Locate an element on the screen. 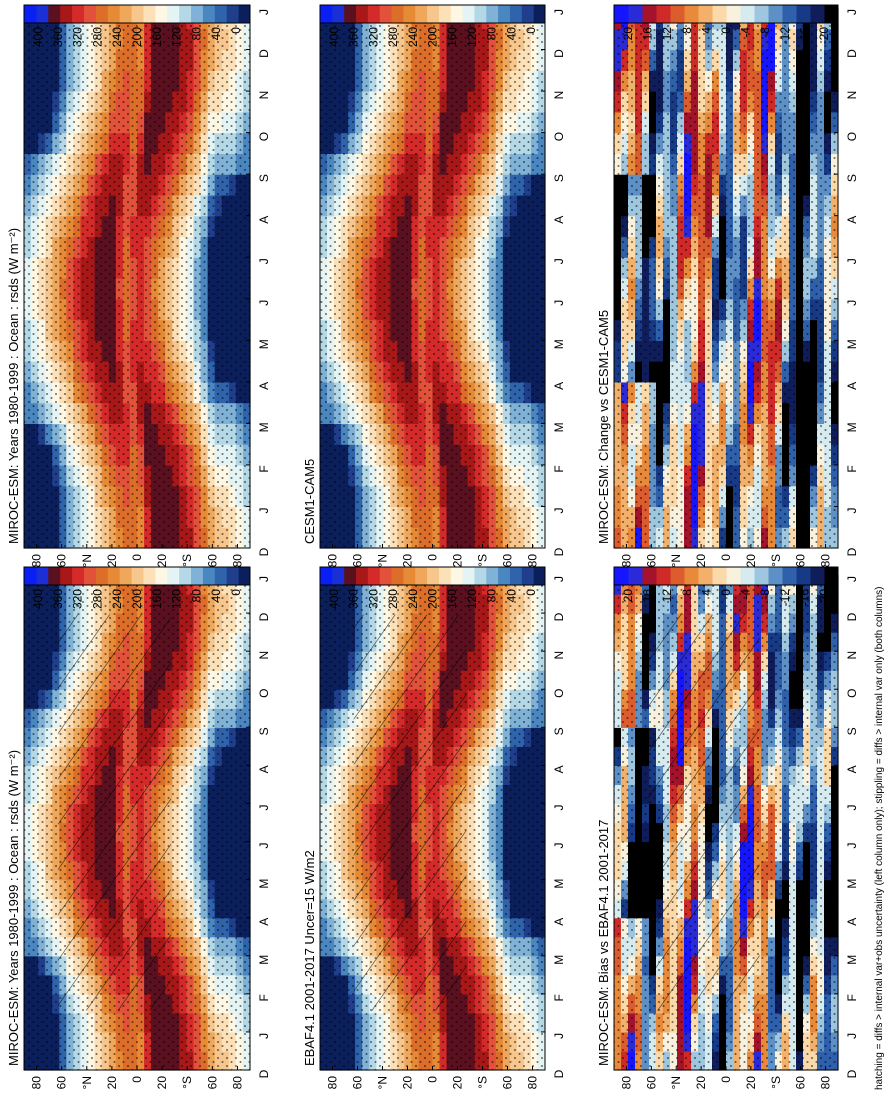 This screenshot has height=1102, width=895. panel-title: CESM1-CAM5 is located at coordinates (309, 501).